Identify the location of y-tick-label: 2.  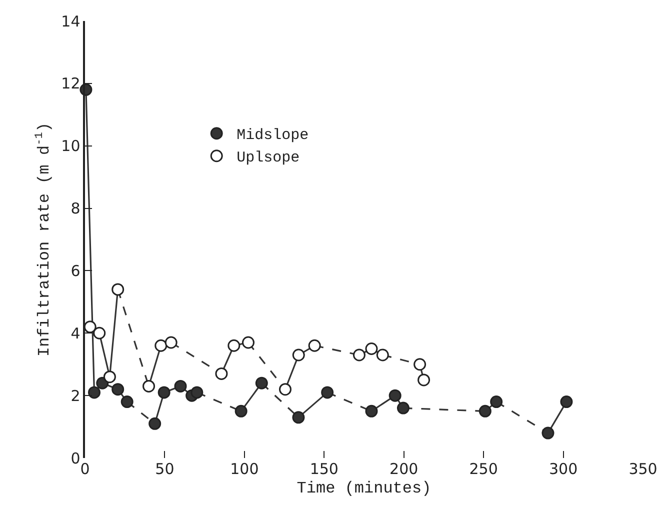
(75, 395).